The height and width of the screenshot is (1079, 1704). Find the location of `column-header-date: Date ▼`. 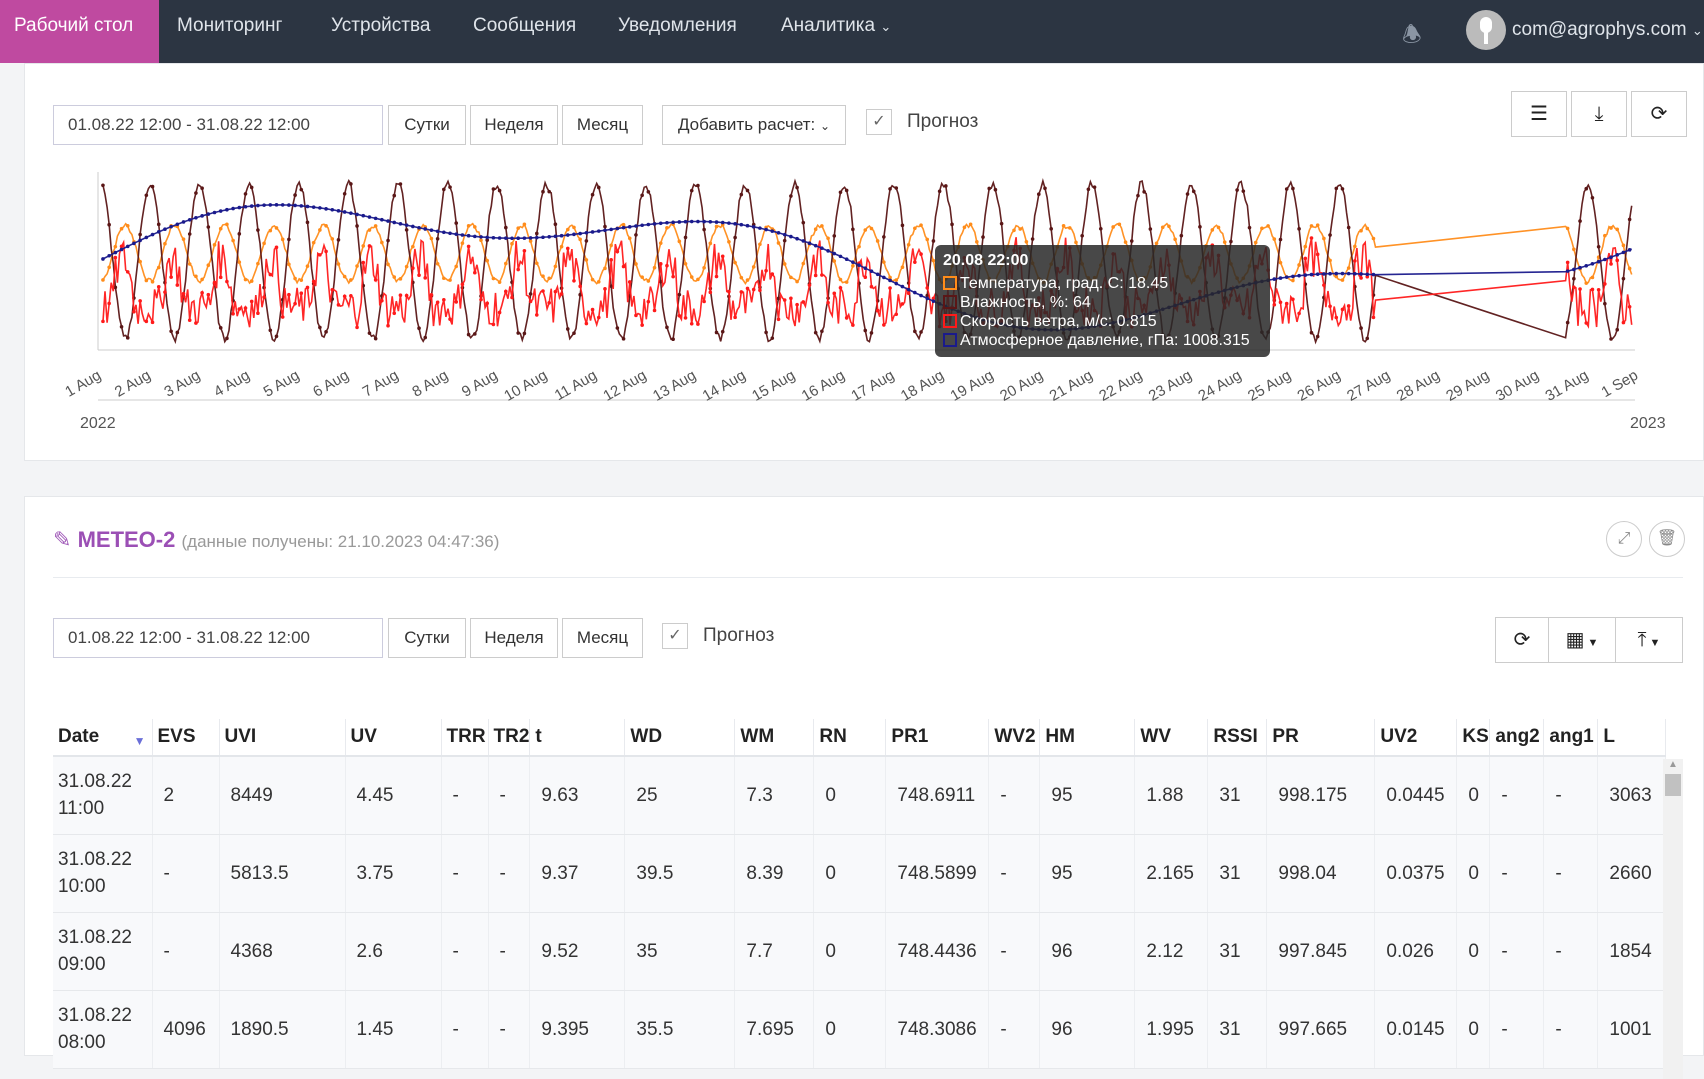

column-header-date: Date ▼ is located at coordinates (103, 738).